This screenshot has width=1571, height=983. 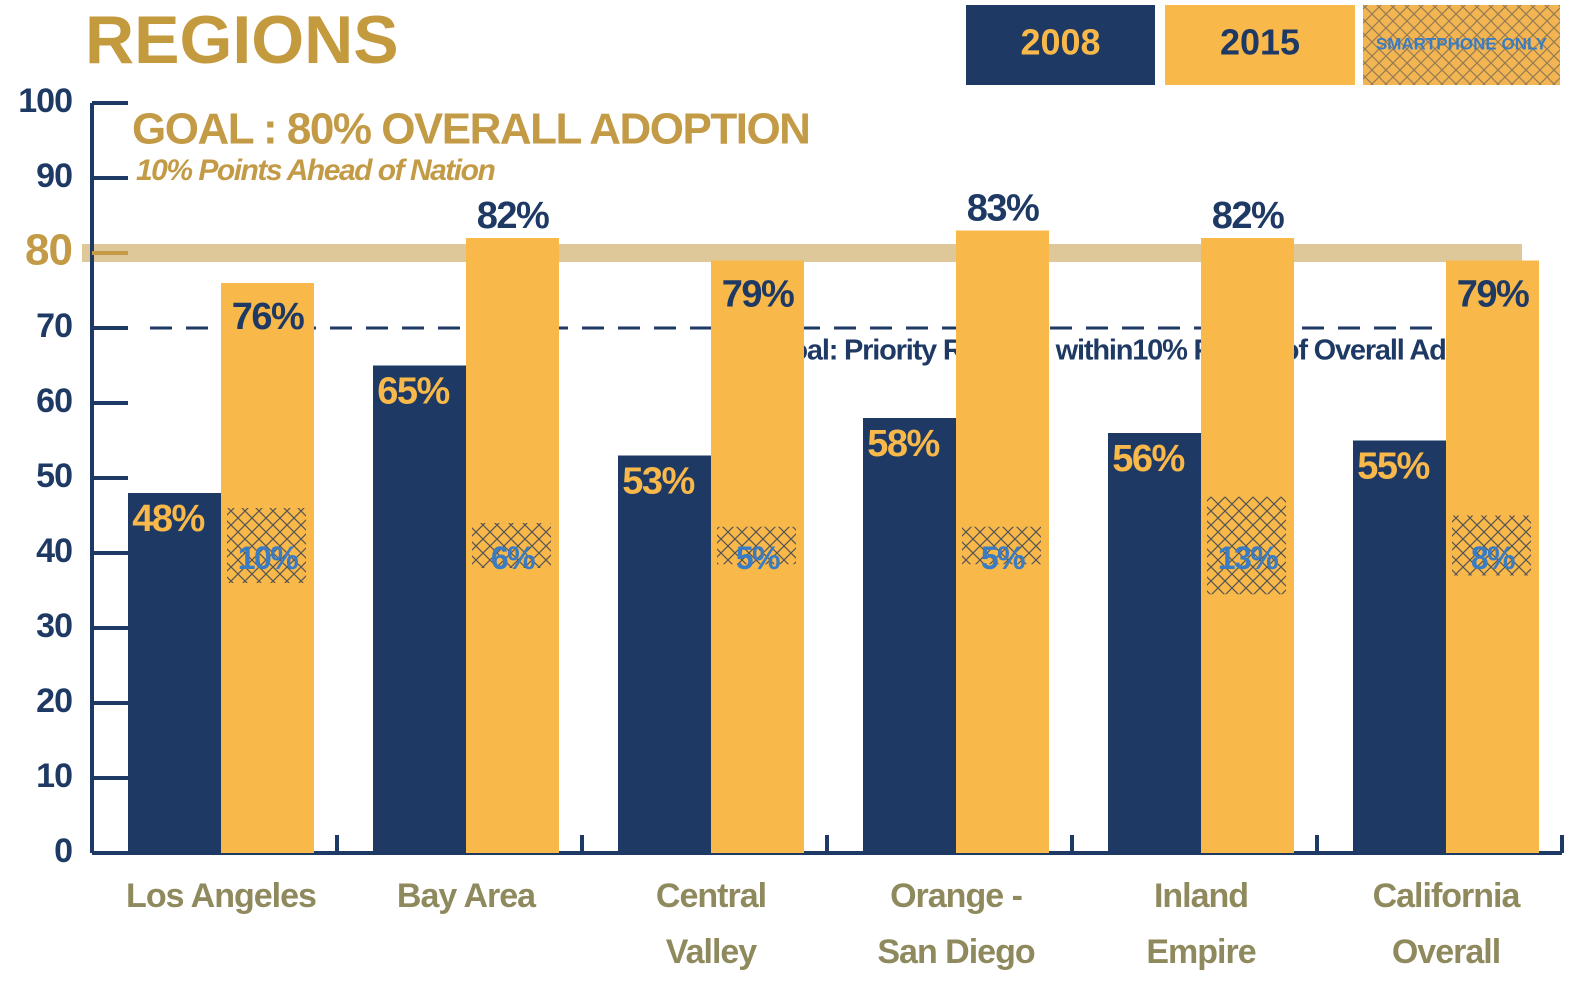 I want to click on x-tick-label: Bay Area, so click(x=466, y=896).